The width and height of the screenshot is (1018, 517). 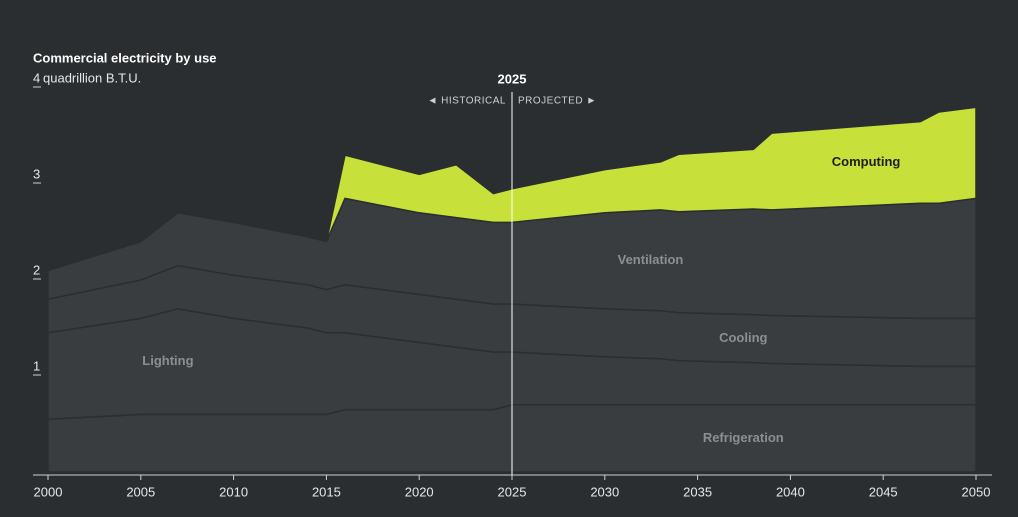 What do you see at coordinates (512, 78) in the screenshot?
I see `divider-label: 2025` at bounding box center [512, 78].